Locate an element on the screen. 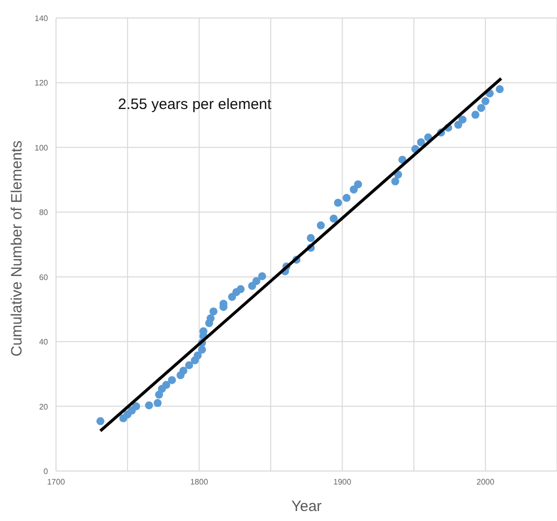 The height and width of the screenshot is (521, 557). x-tick-label: 1900 is located at coordinates (342, 482).